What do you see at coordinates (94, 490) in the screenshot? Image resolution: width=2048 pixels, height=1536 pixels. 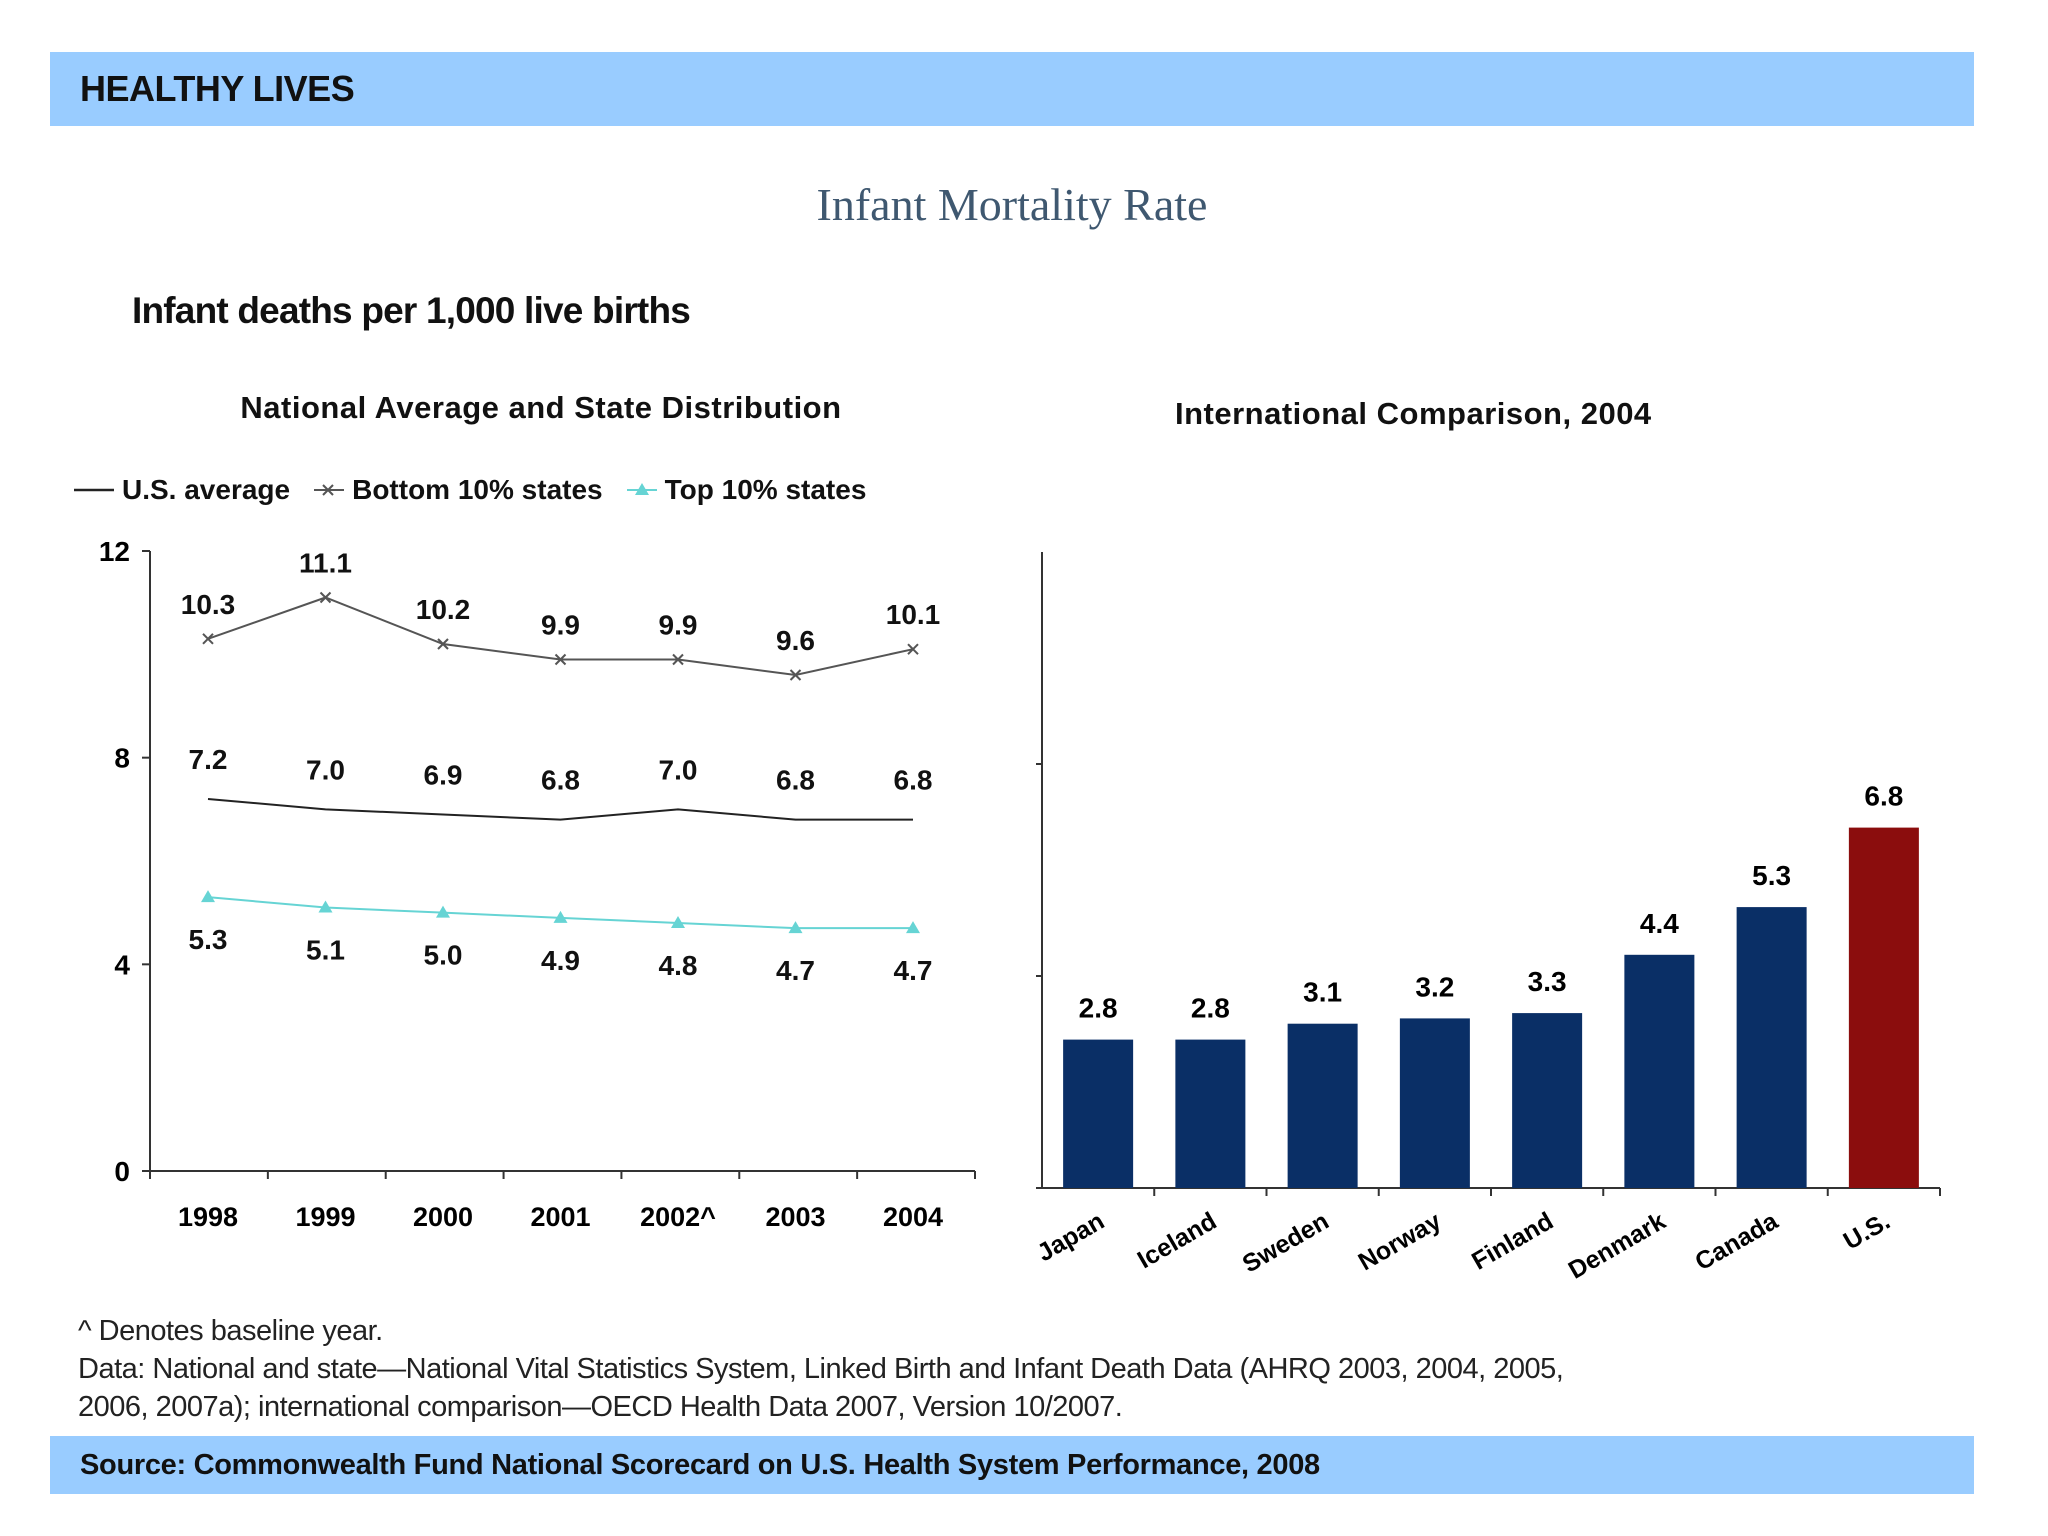 I see `legend-line-us-average` at bounding box center [94, 490].